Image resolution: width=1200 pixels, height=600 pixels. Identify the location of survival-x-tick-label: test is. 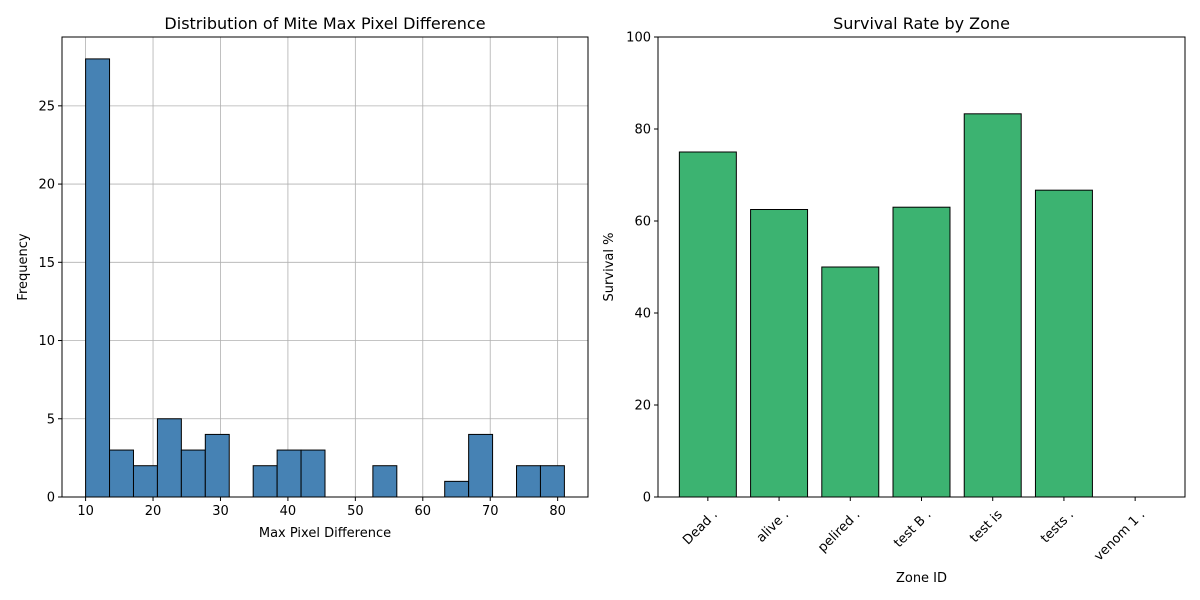
(986, 526).